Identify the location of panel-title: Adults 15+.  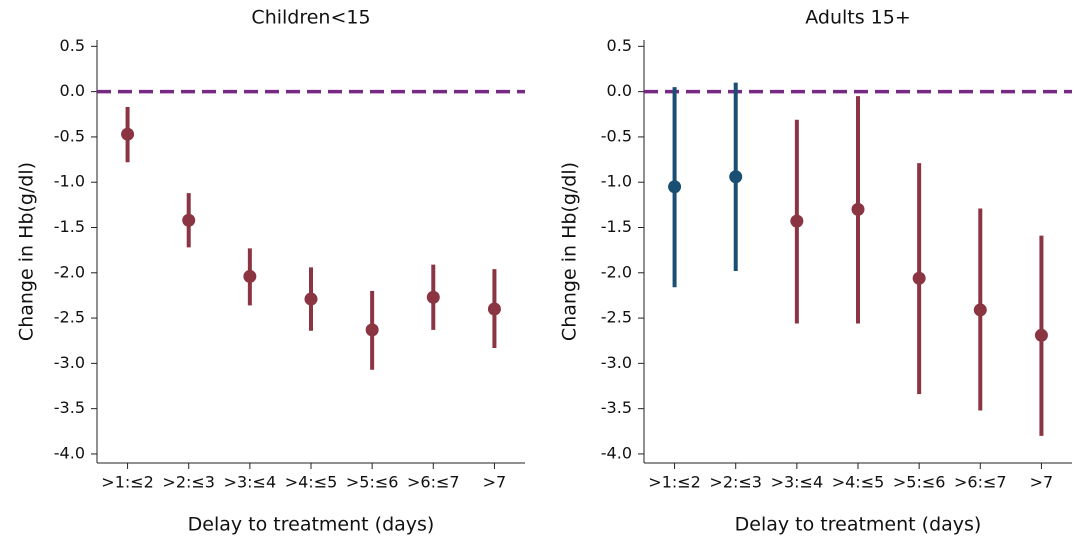
(858, 18).